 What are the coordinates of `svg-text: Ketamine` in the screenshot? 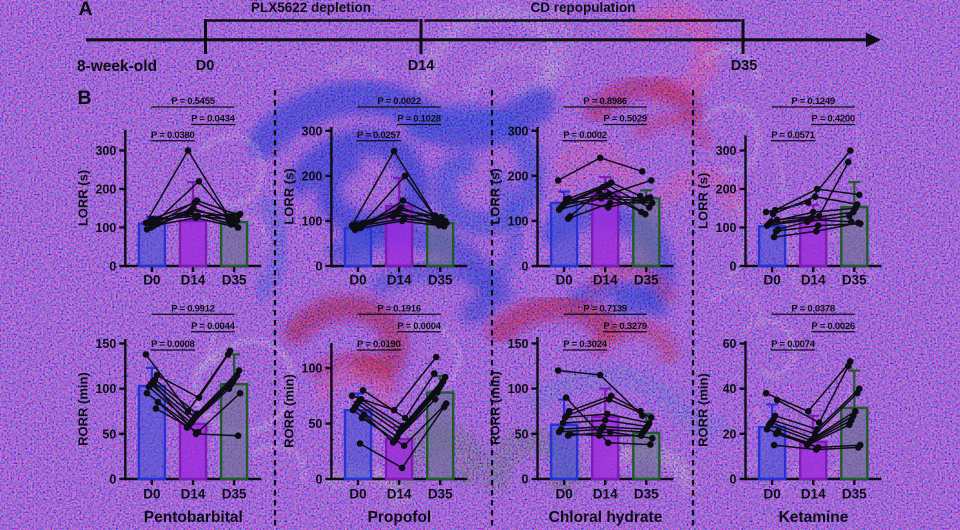 It's located at (814, 517).